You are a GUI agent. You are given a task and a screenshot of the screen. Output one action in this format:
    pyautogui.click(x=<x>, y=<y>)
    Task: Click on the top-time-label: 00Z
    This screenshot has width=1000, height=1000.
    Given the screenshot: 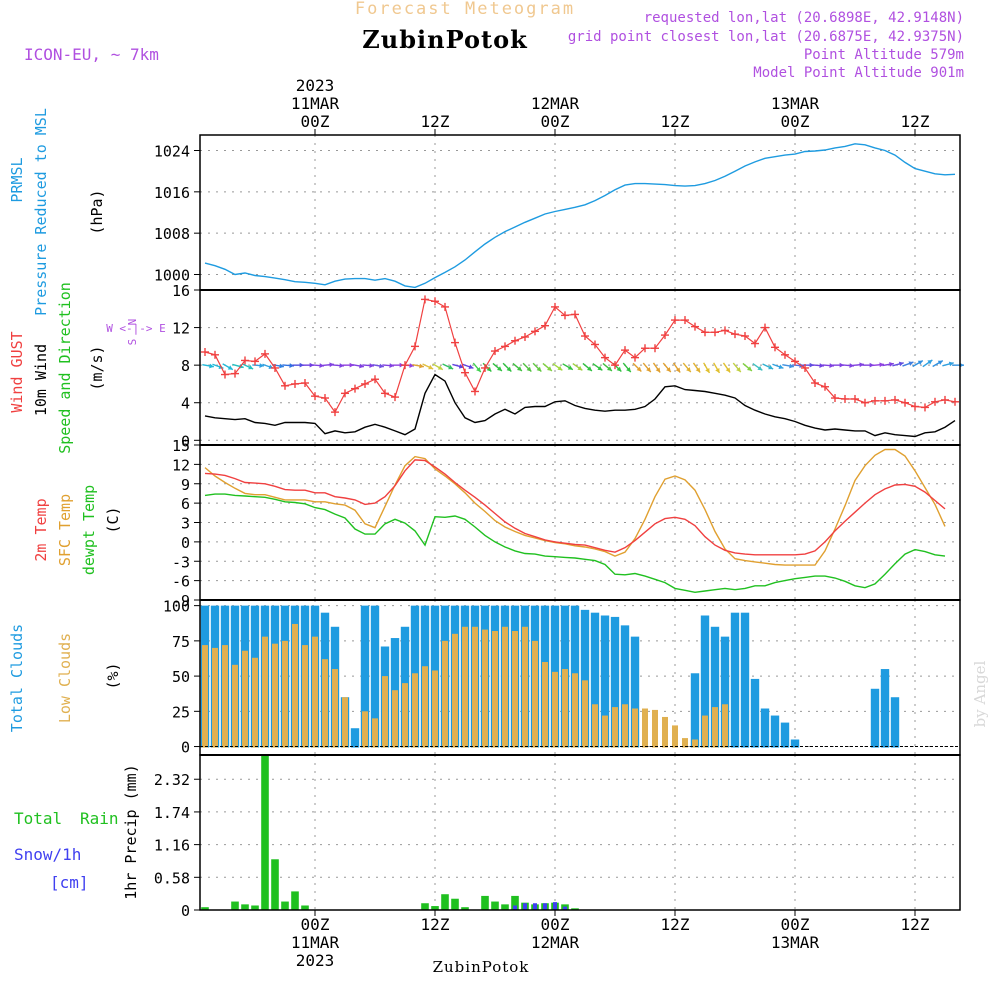 What is the action you would take?
    pyautogui.click(x=795, y=121)
    